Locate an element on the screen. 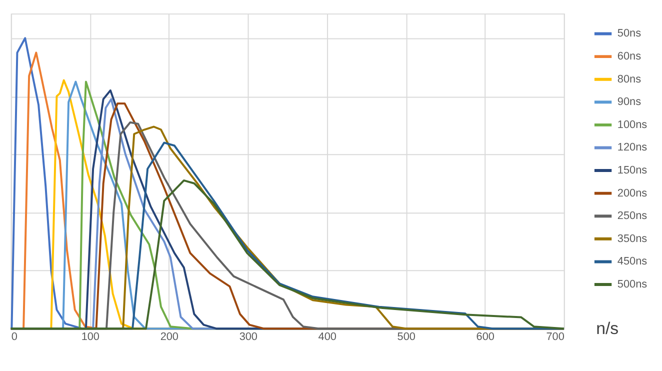 Image resolution: width=662 pixels, height=371 pixels. legend-label: 80ns is located at coordinates (629, 79).